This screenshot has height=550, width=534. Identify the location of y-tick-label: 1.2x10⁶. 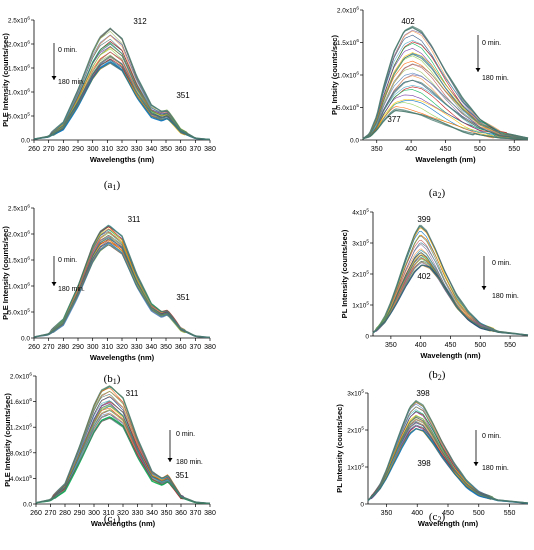
(21, 427).